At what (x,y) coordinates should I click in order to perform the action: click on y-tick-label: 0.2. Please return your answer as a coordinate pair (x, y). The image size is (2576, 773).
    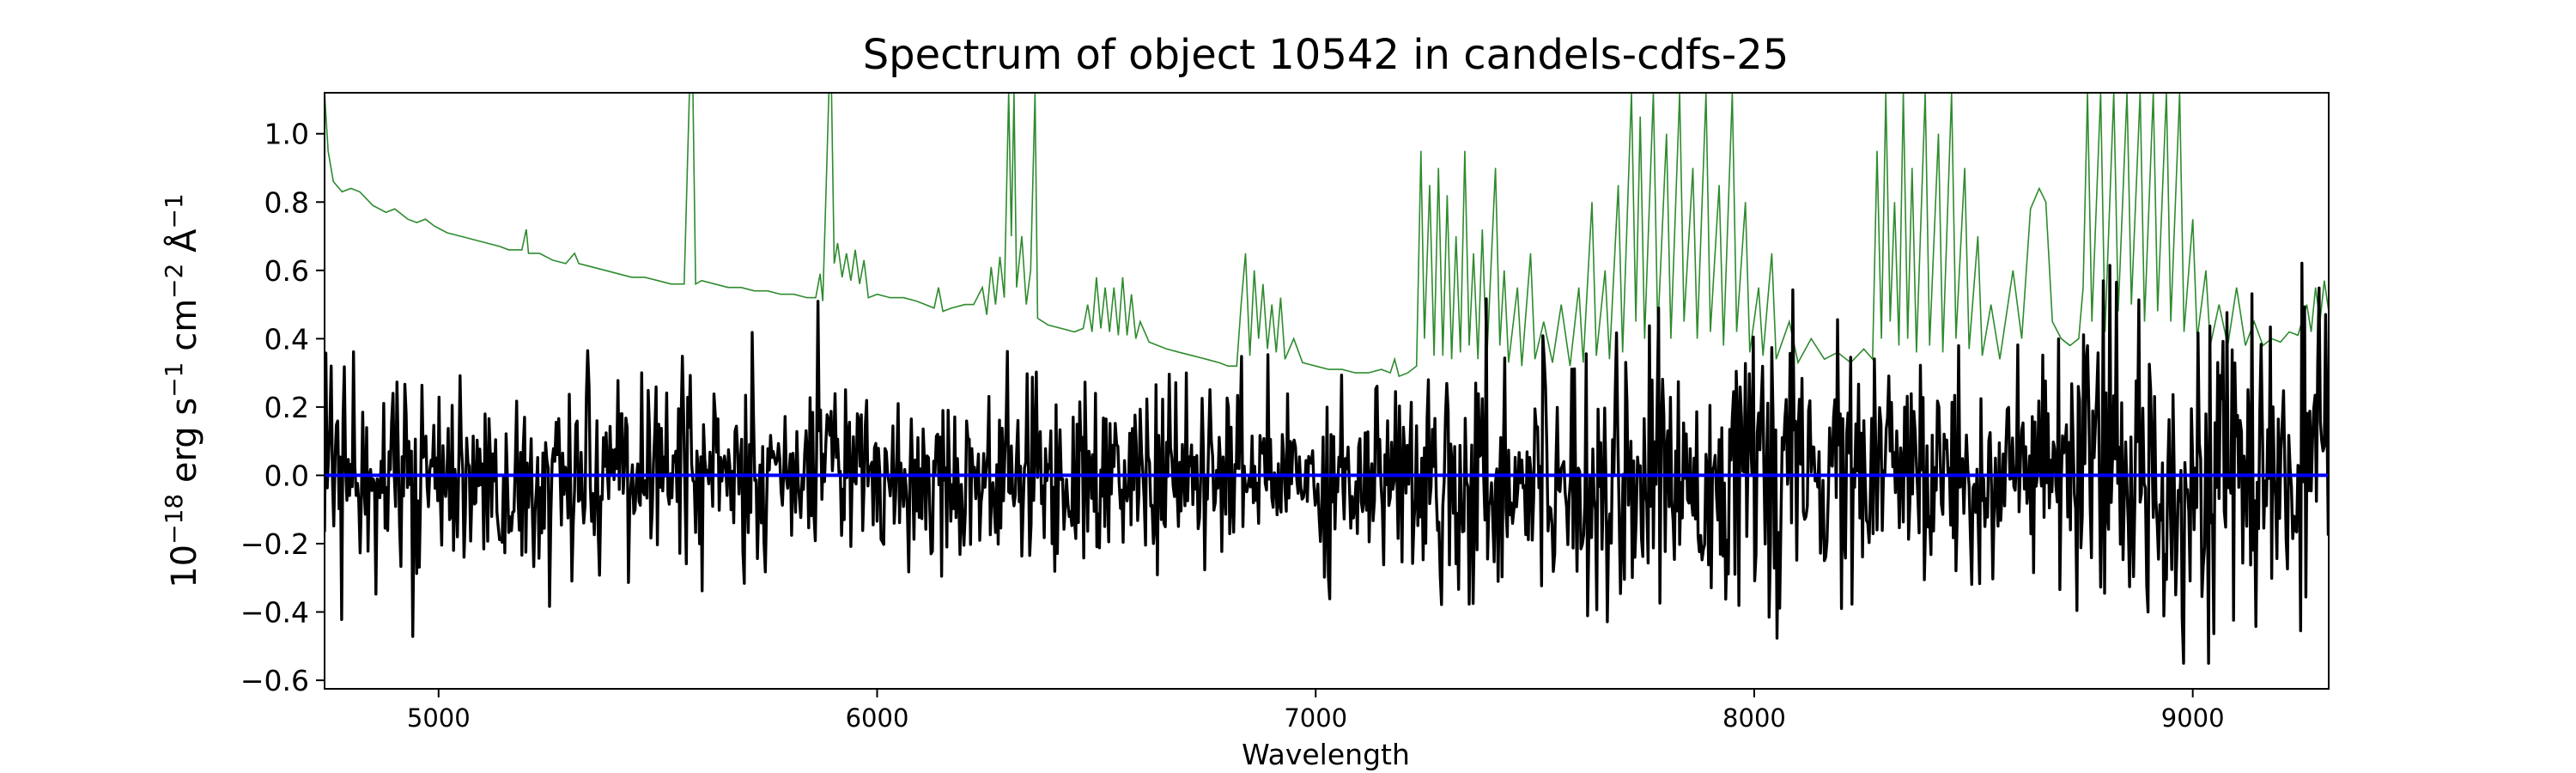
    Looking at the image, I should click on (286, 407).